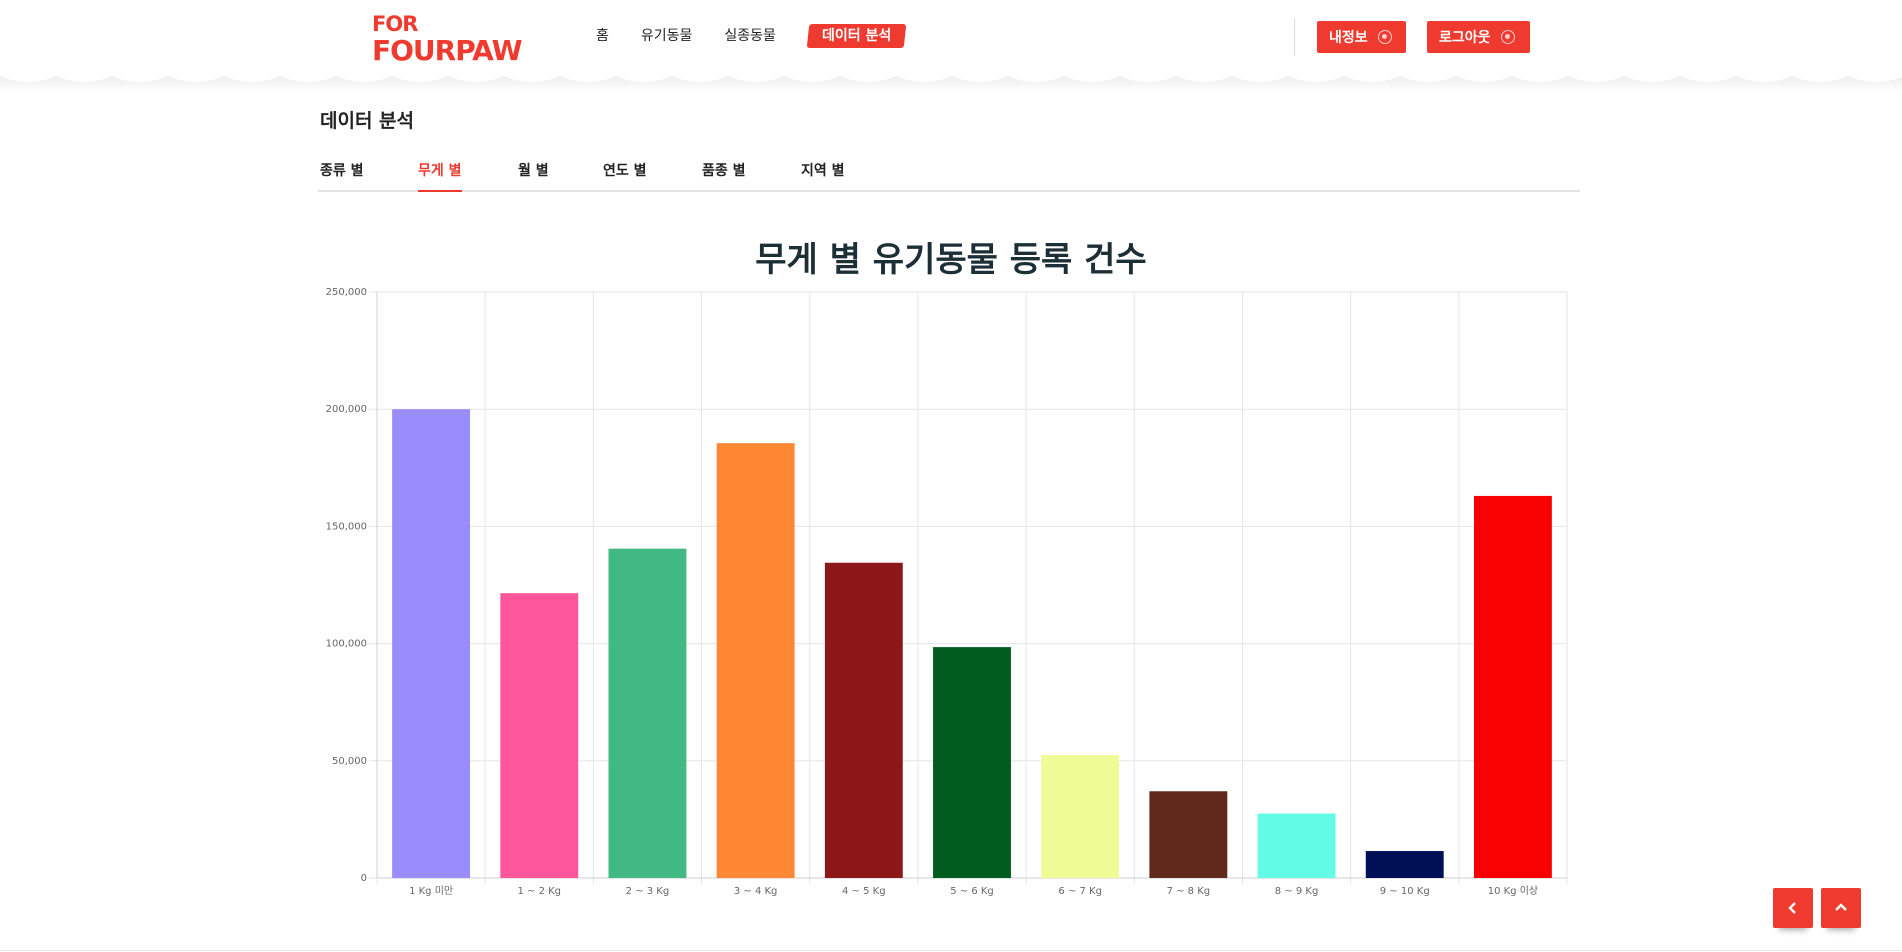  I want to click on x-tick-label: 1 Kg 미만, so click(431, 891).